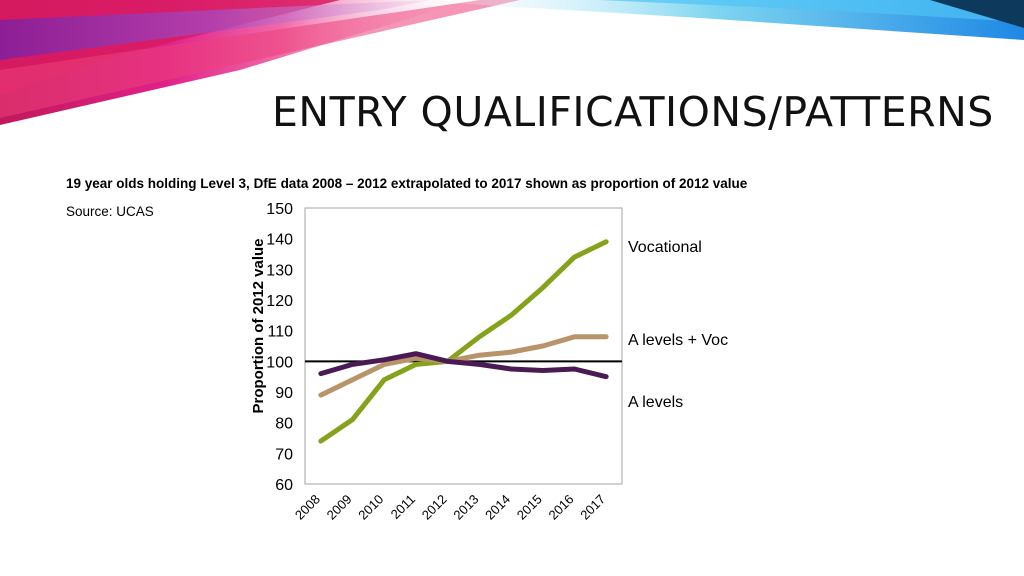 The width and height of the screenshot is (1024, 576). I want to click on y-tick-label: 90, so click(284, 393).